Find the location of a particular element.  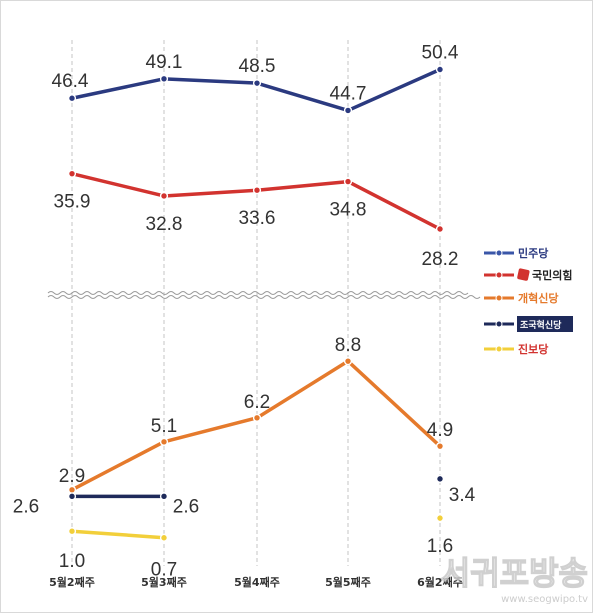

legend-label-reform: 개혁신당 is located at coordinates (538, 298).